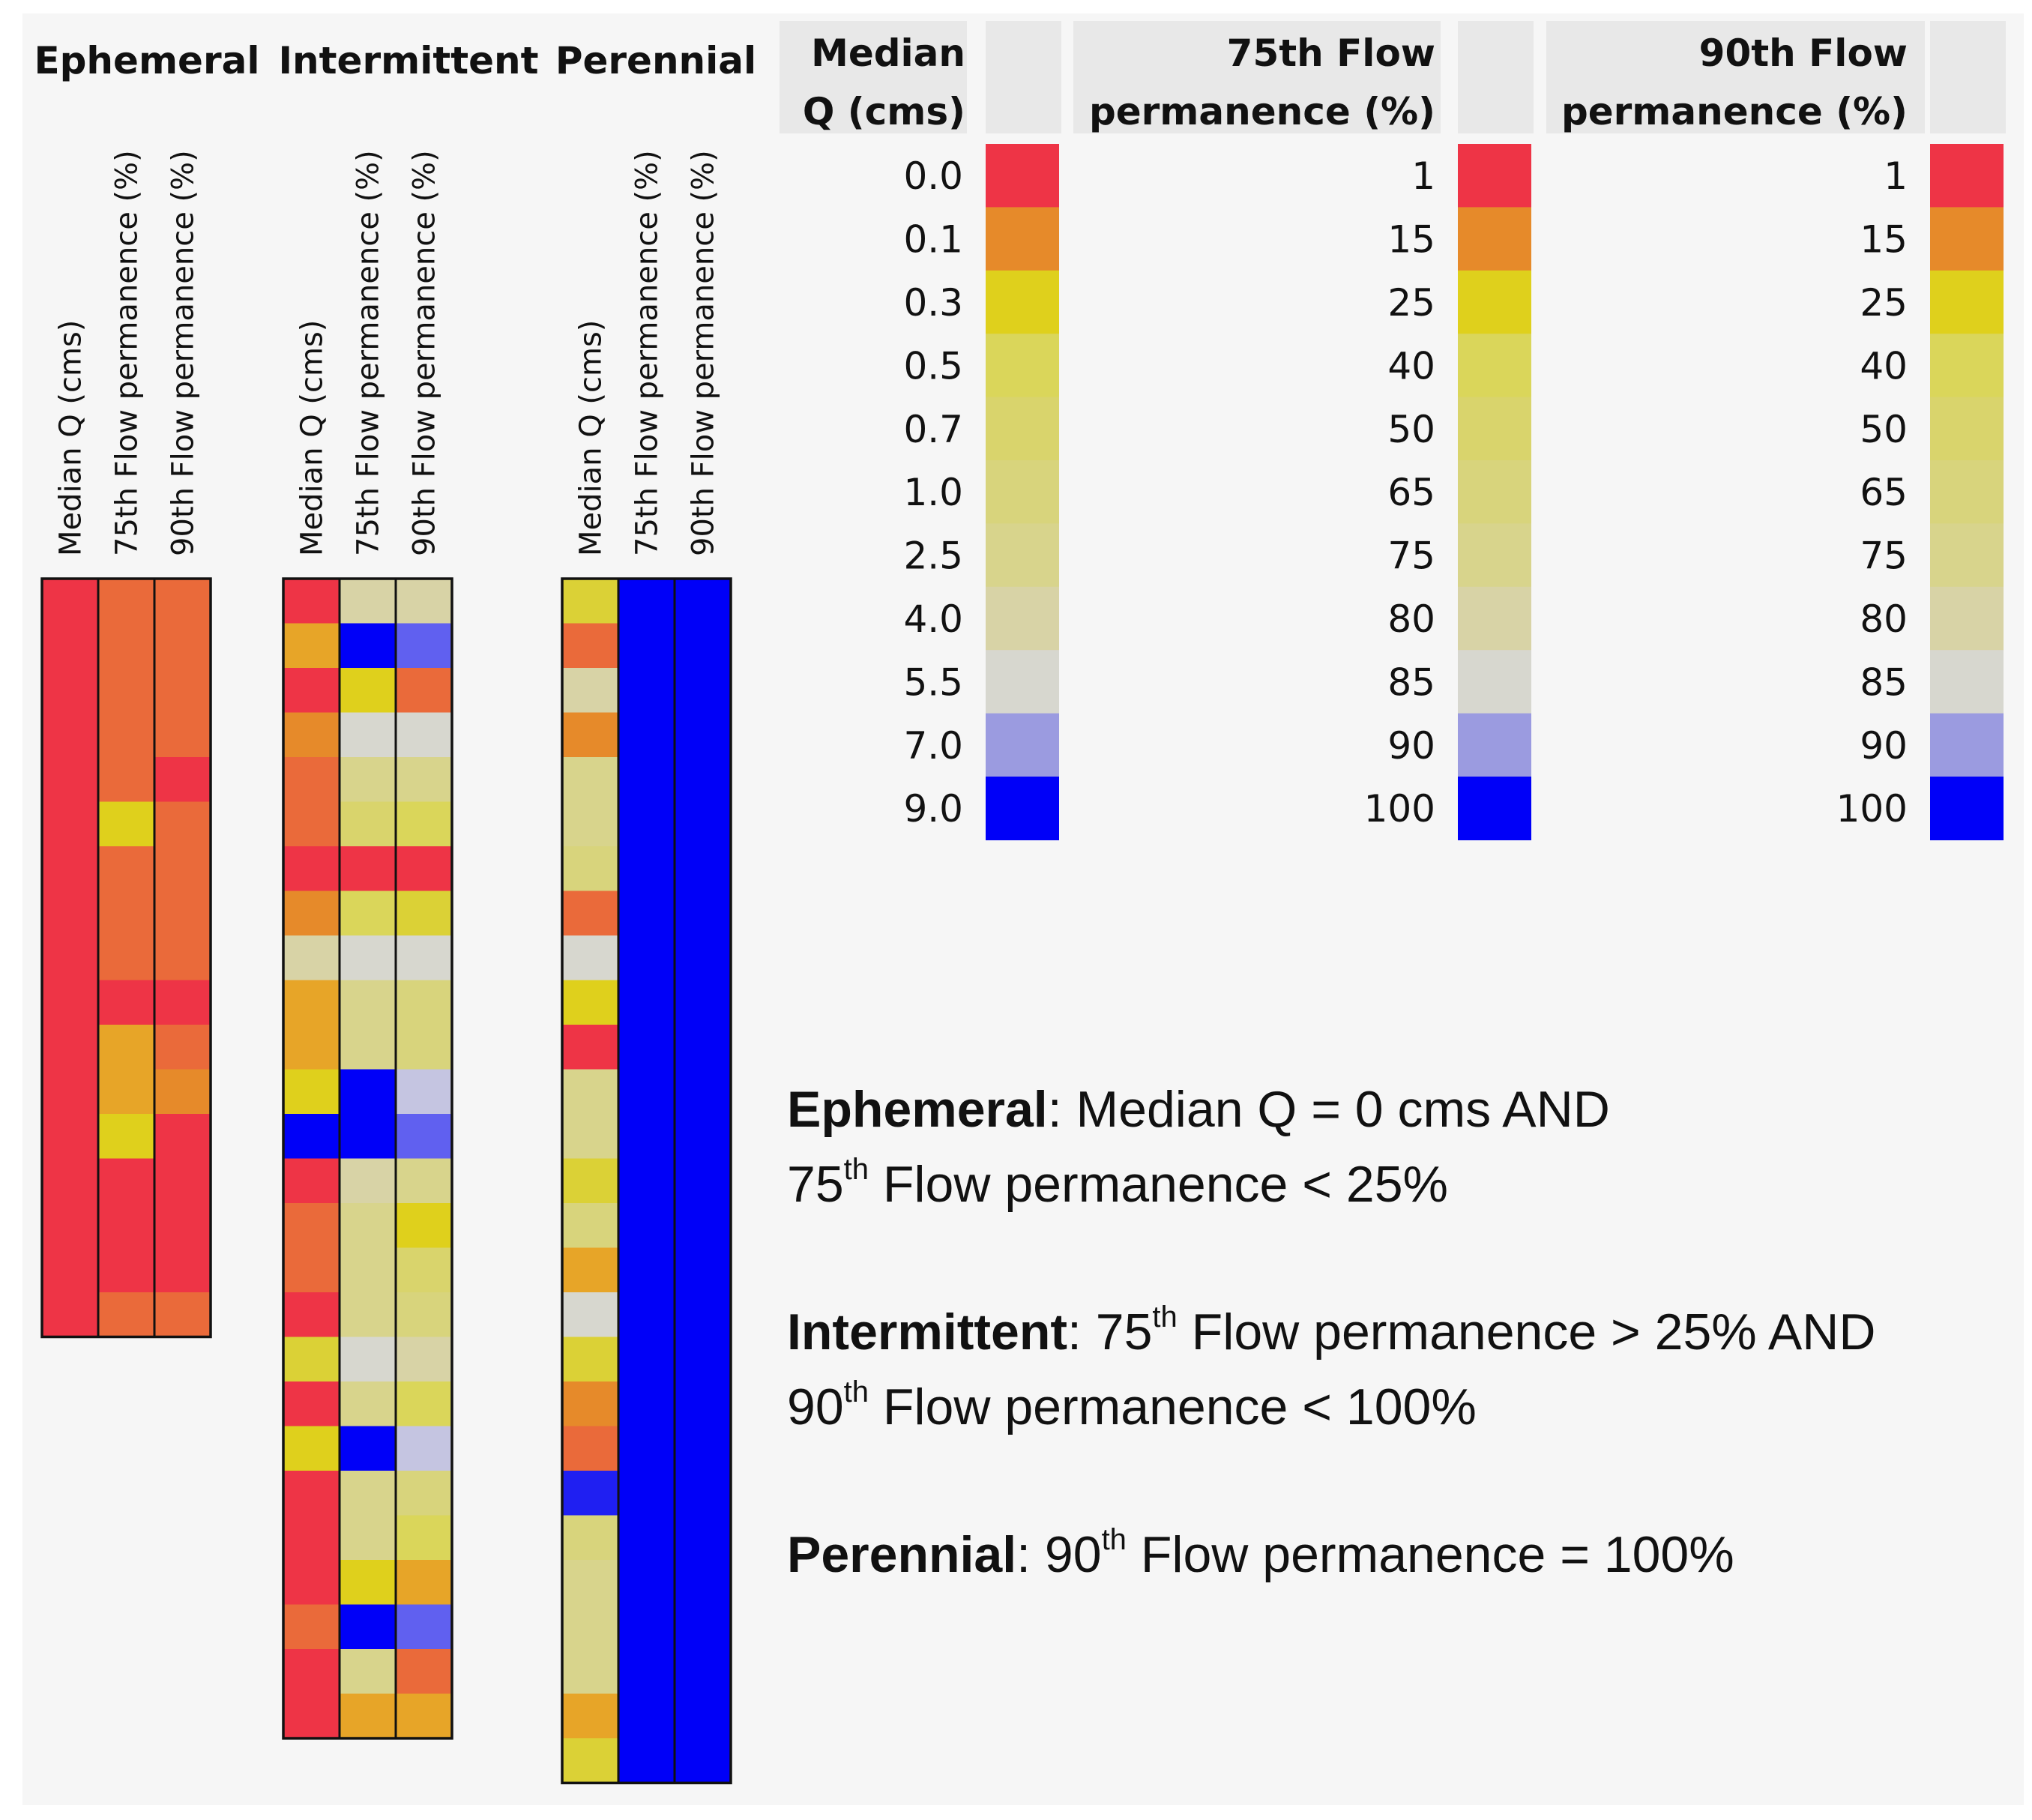  I want to click on group-title-intermittent: Intermittent, so click(408, 60).